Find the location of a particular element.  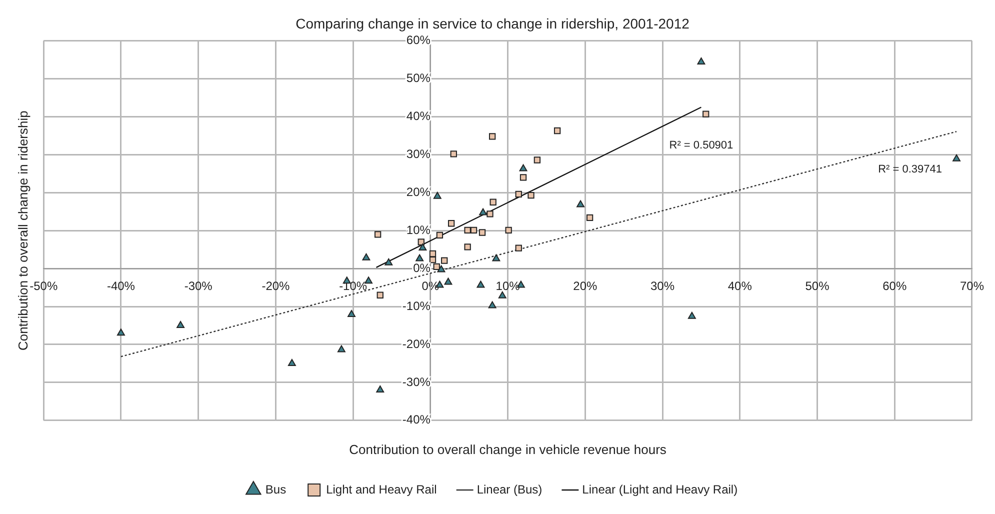

y-axis-title: Contribution to overall change in ridership is located at coordinates (22, 230).